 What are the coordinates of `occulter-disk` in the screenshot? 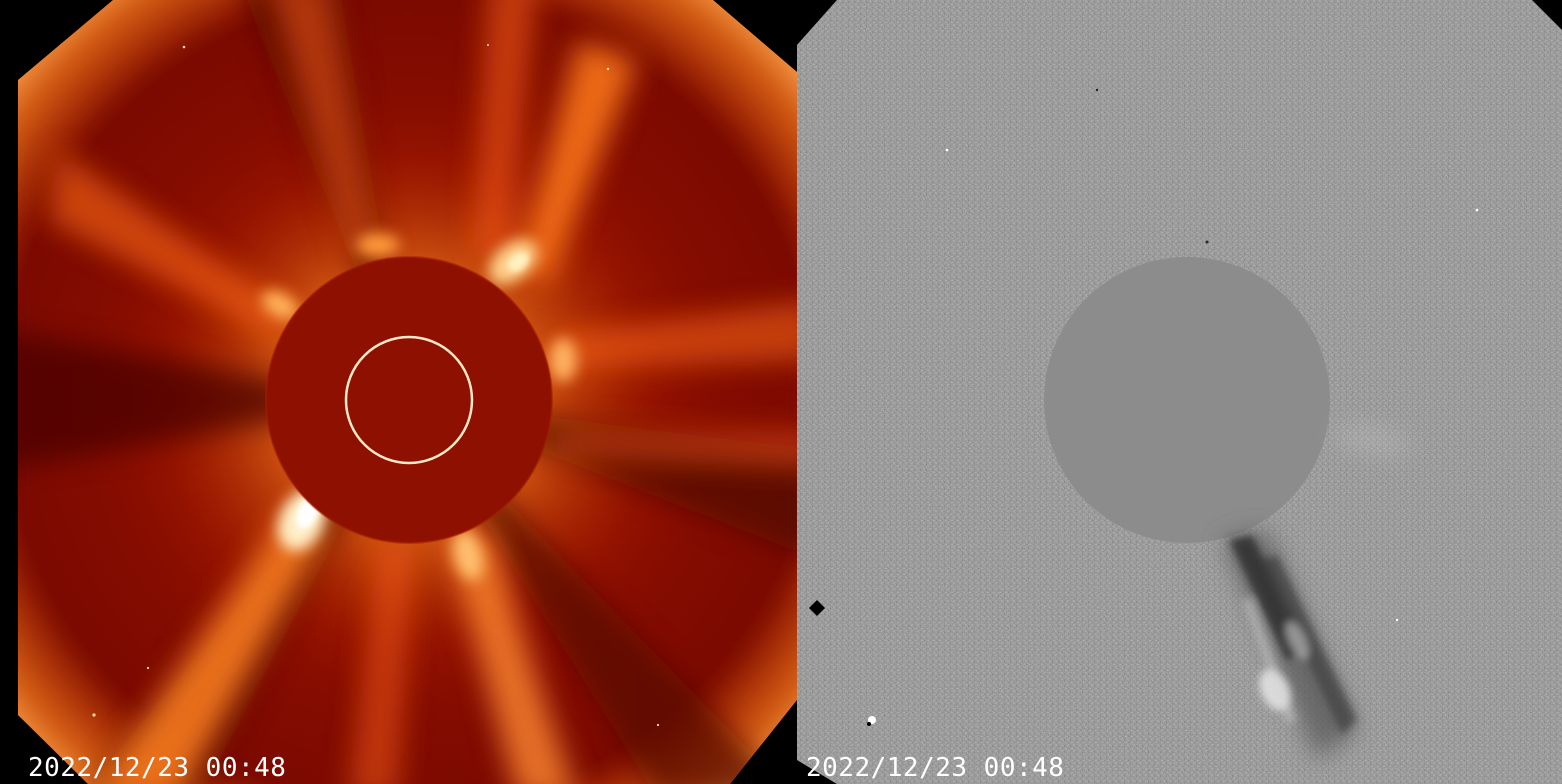 It's located at (409, 400).